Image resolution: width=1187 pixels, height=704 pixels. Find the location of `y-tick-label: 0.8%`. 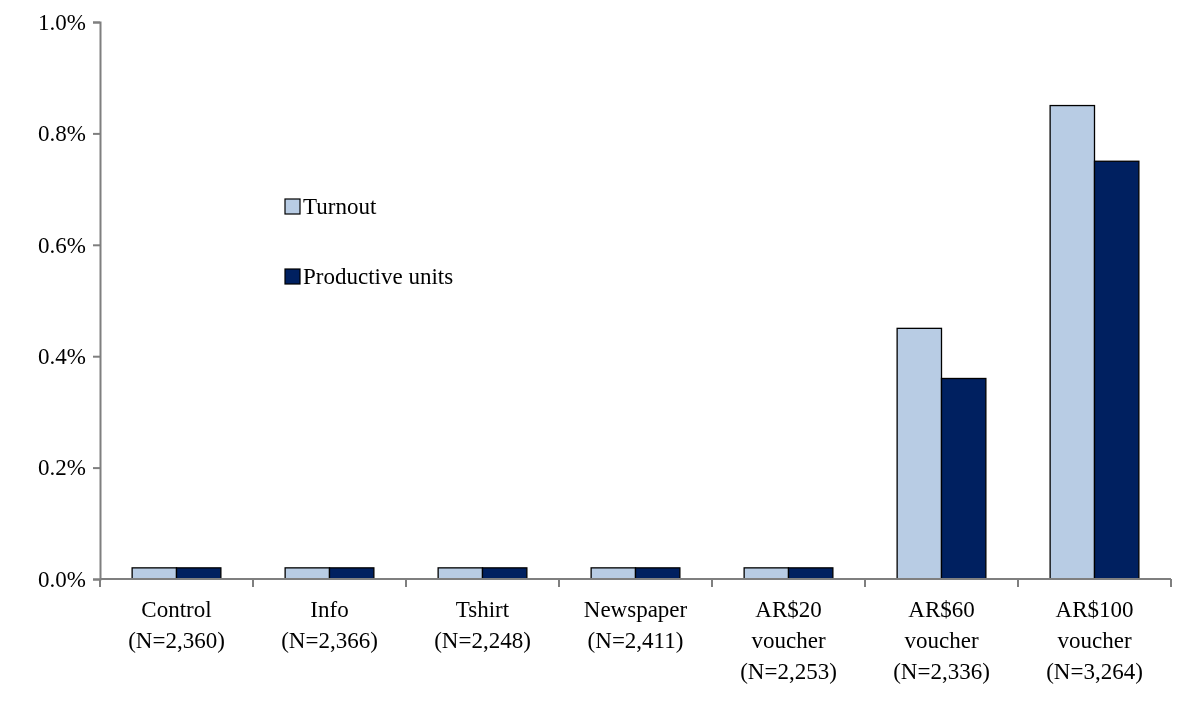

y-tick-label: 0.8% is located at coordinates (62, 134).